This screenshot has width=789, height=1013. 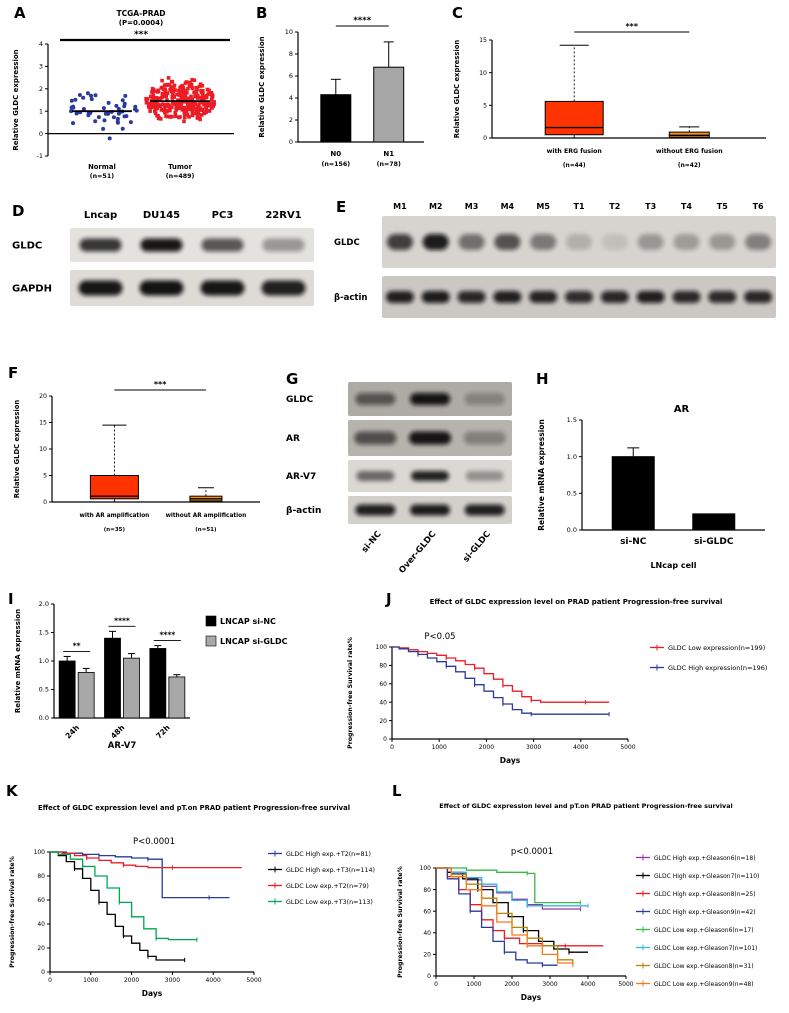 What do you see at coordinates (20, 13) in the screenshot?
I see `panel-a-label: A` at bounding box center [20, 13].